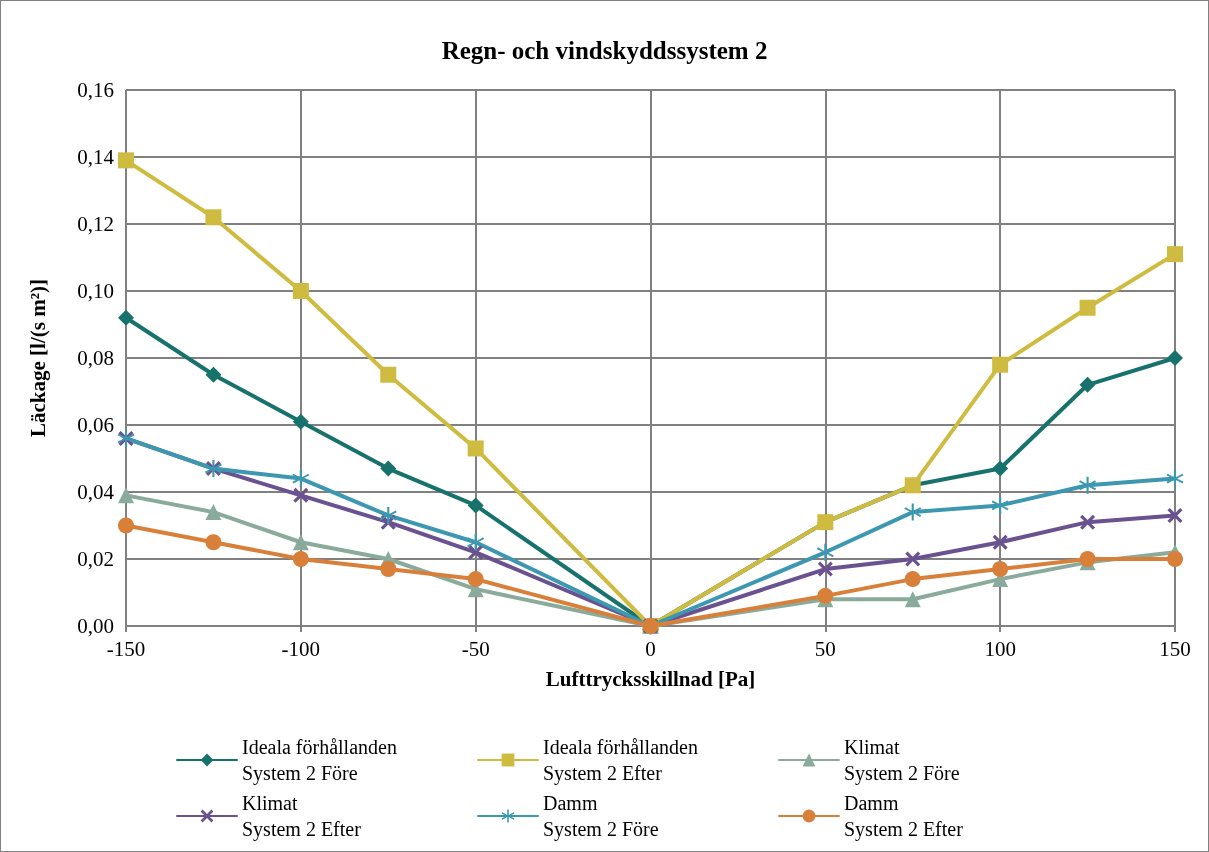 Image resolution: width=1209 pixels, height=852 pixels. I want to click on x-axis-title: Lufttrycksskillnad [Pa], so click(650, 678).